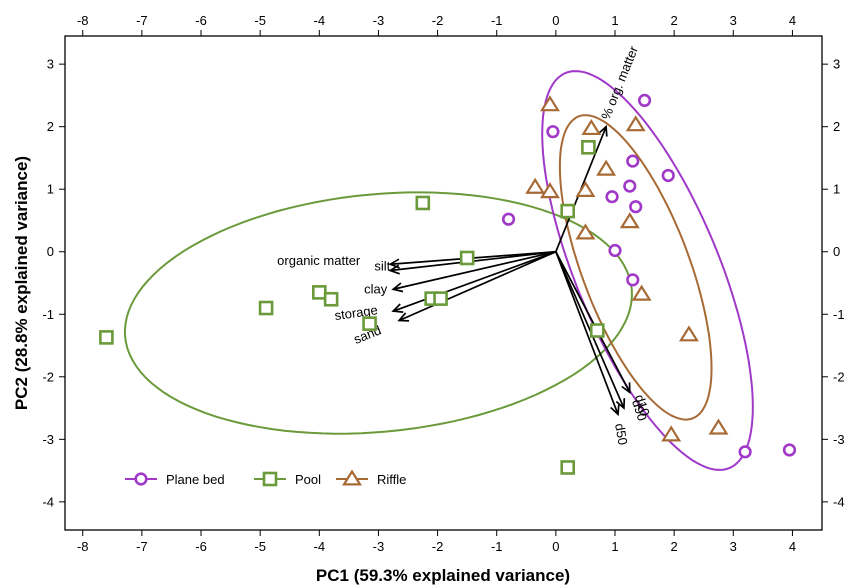  What do you see at coordinates (839, 376) in the screenshot?
I see `y-tick-label-right: -2` at bounding box center [839, 376].